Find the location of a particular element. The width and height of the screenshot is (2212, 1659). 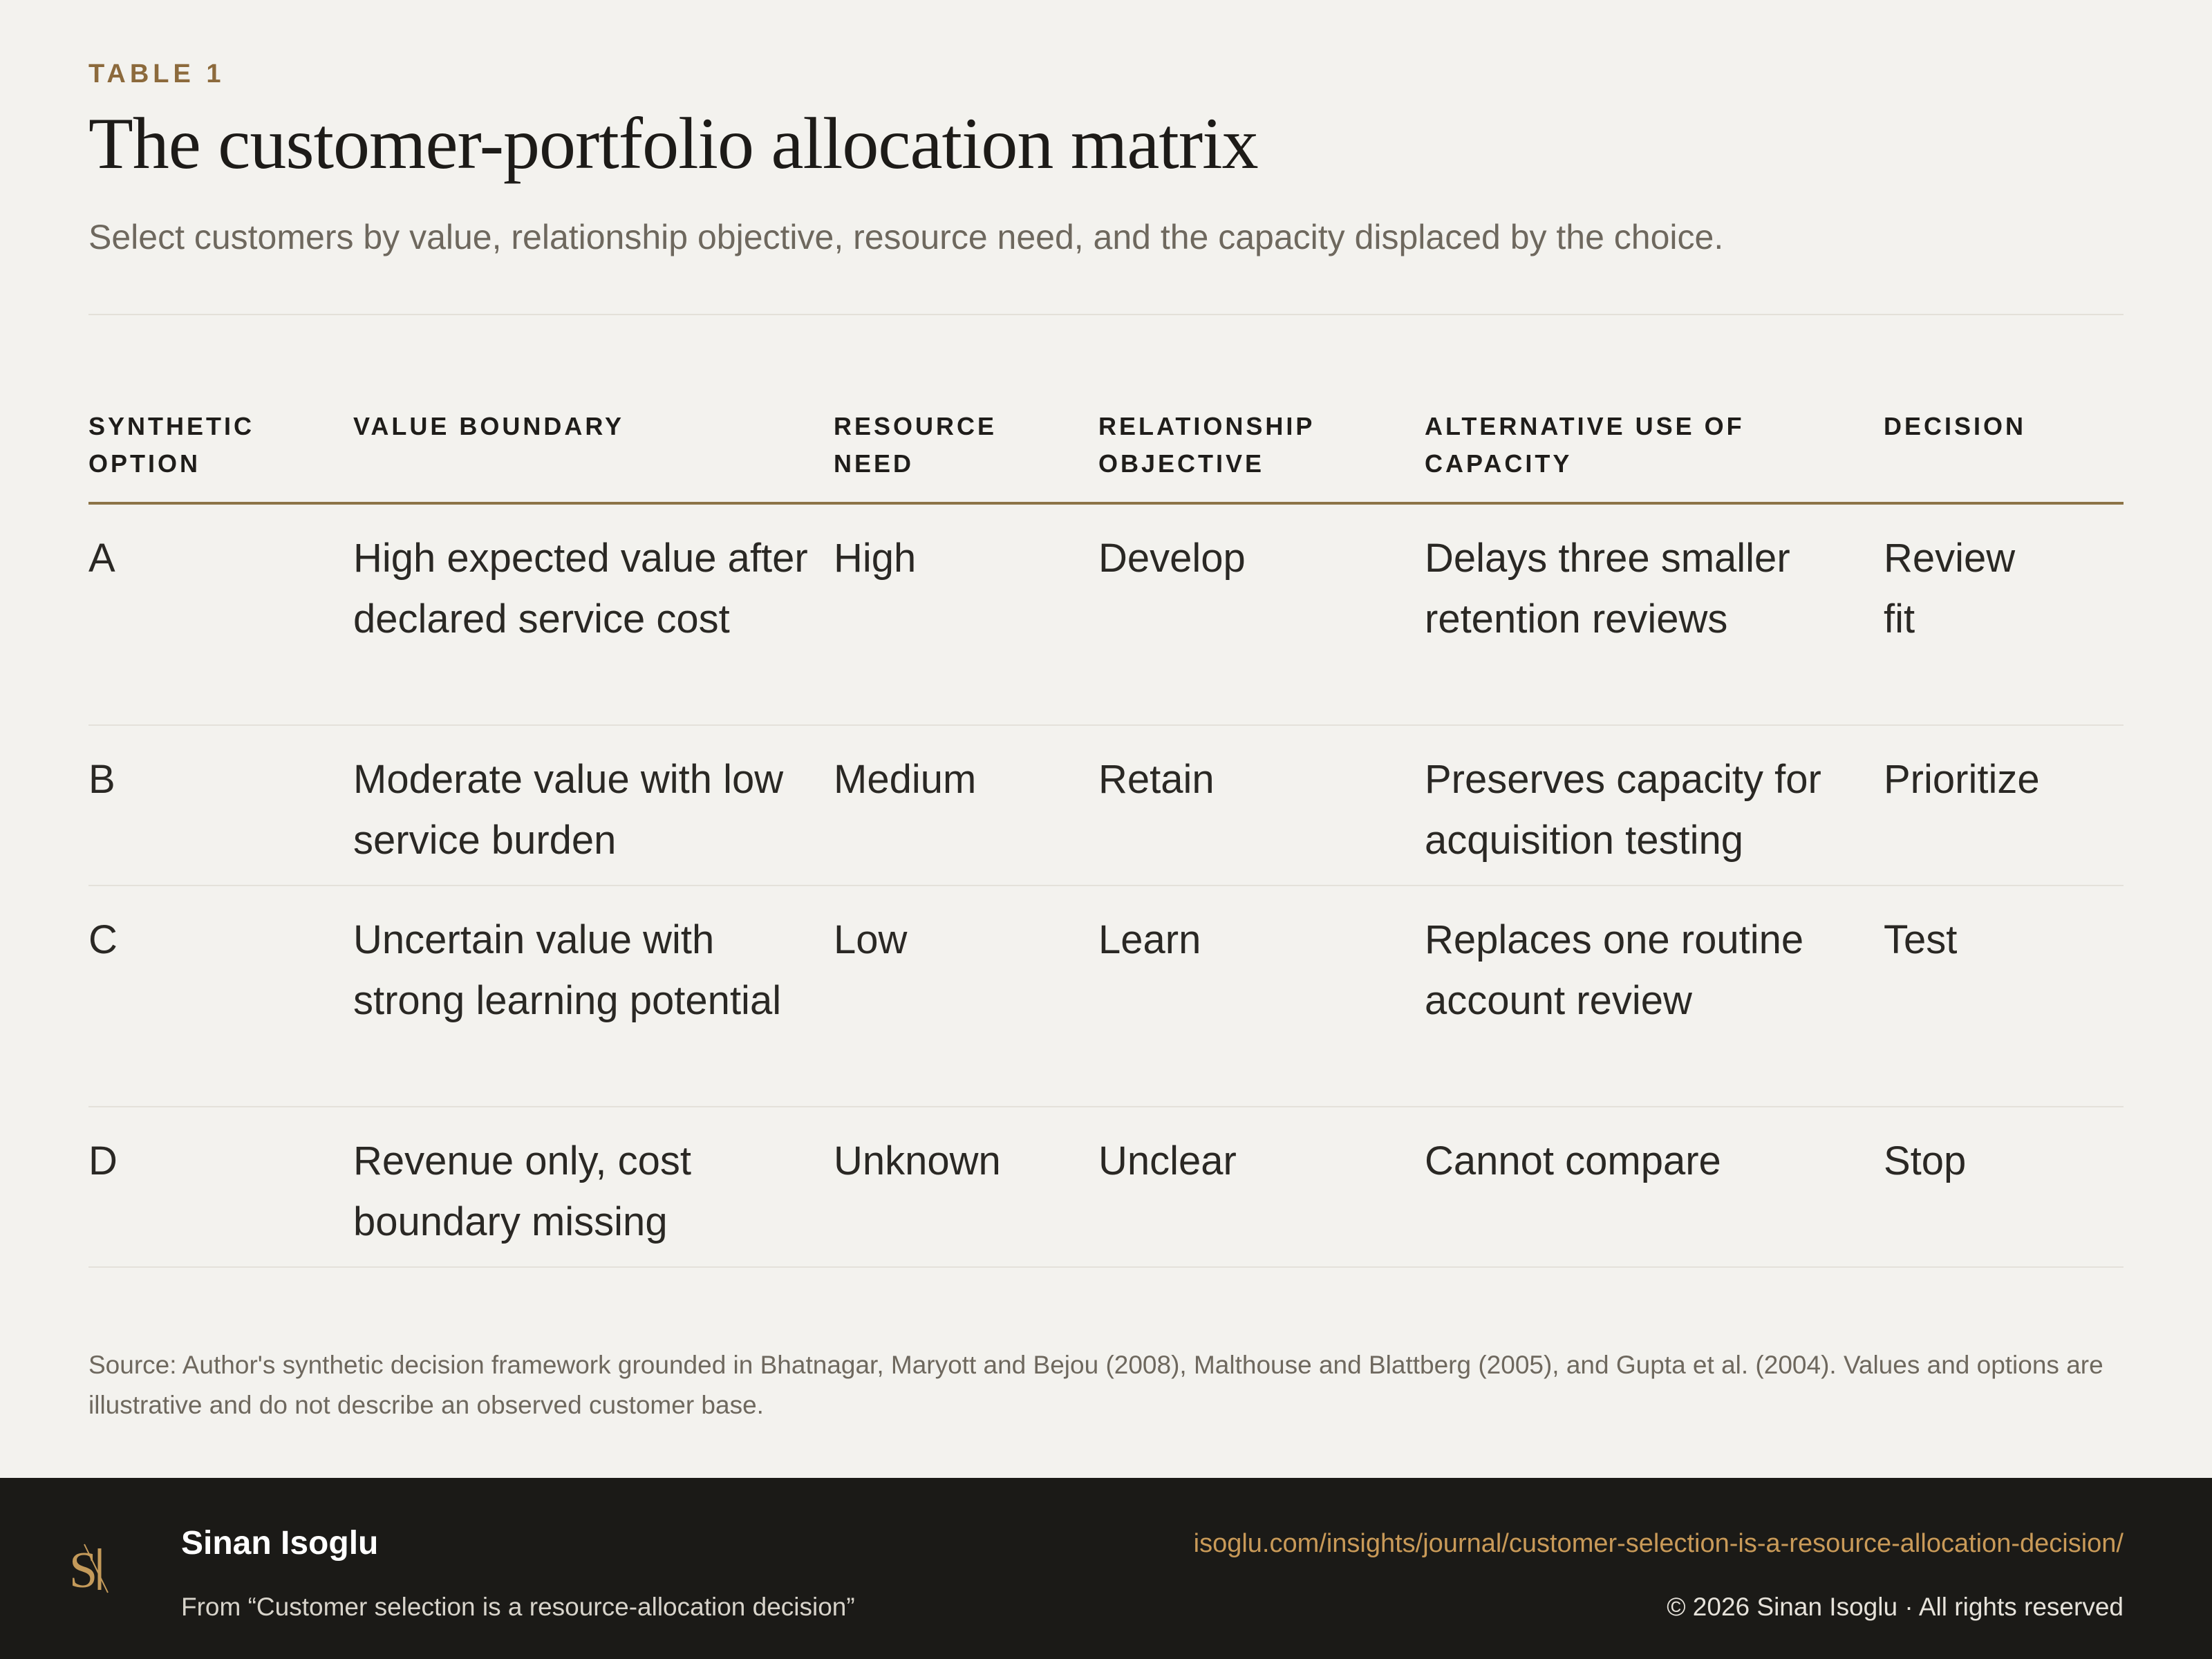

cell-relationship-objective: Develop is located at coordinates (1172, 558).